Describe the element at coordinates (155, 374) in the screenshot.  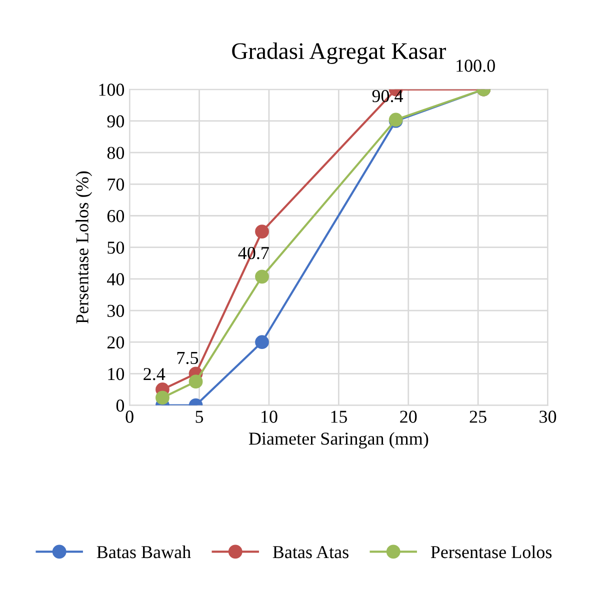
I see `data-label: 2.4` at that location.